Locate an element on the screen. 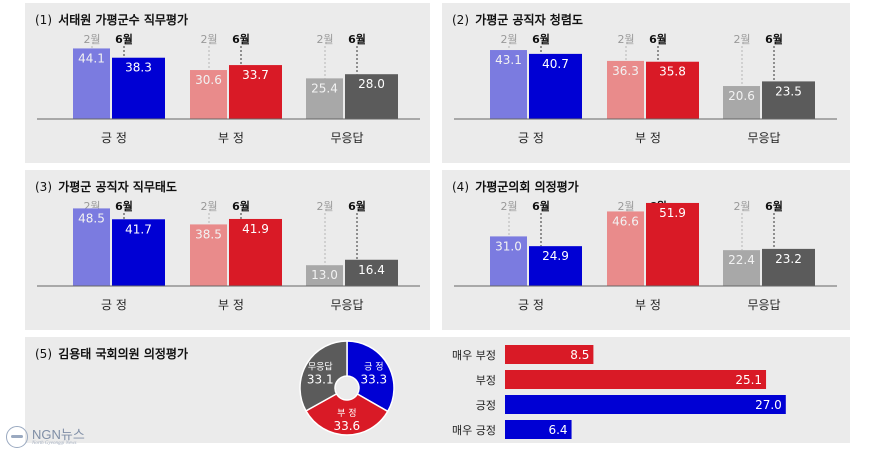 This screenshot has width=875, height=453. hbar-value-label: 27.0 is located at coordinates (768, 405).